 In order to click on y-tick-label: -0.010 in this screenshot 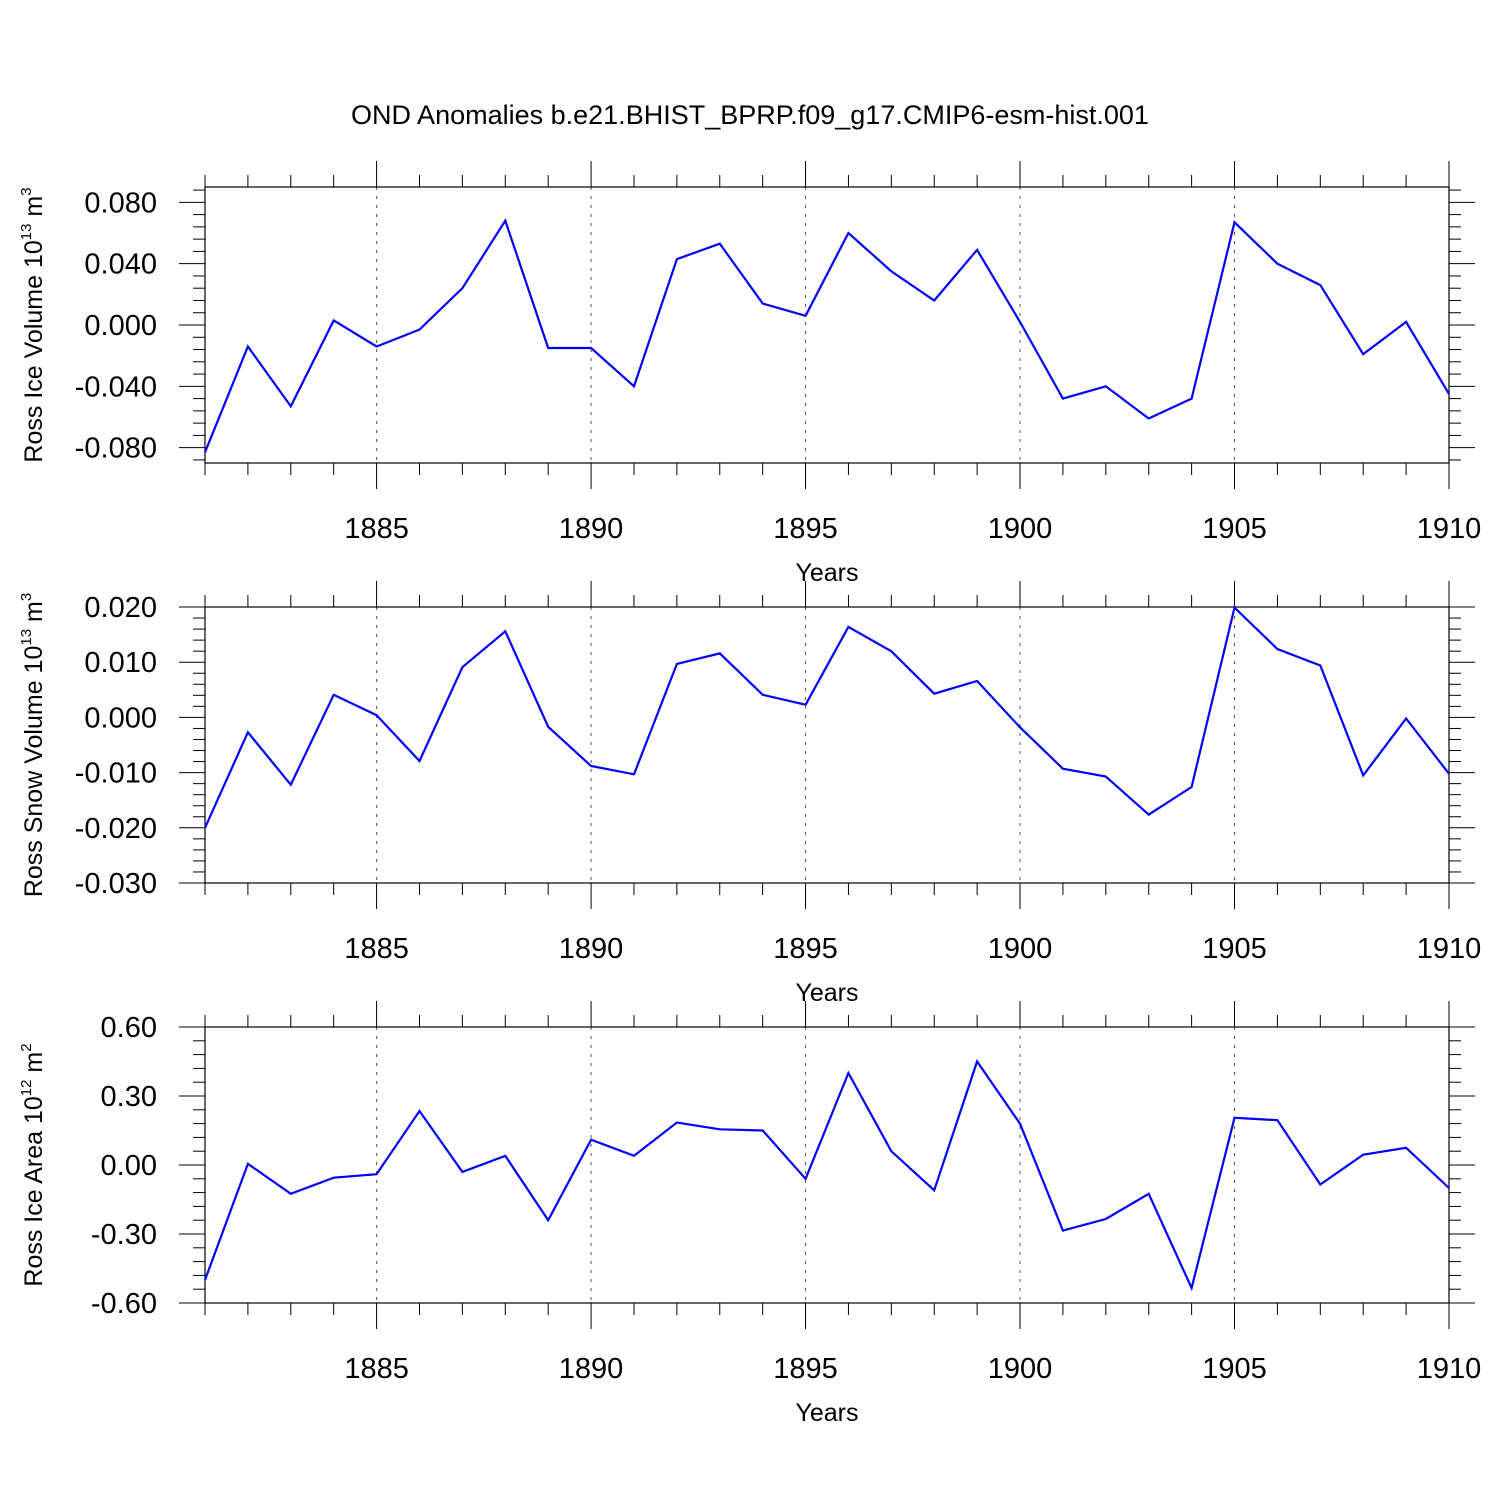, I will do `click(116, 774)`.